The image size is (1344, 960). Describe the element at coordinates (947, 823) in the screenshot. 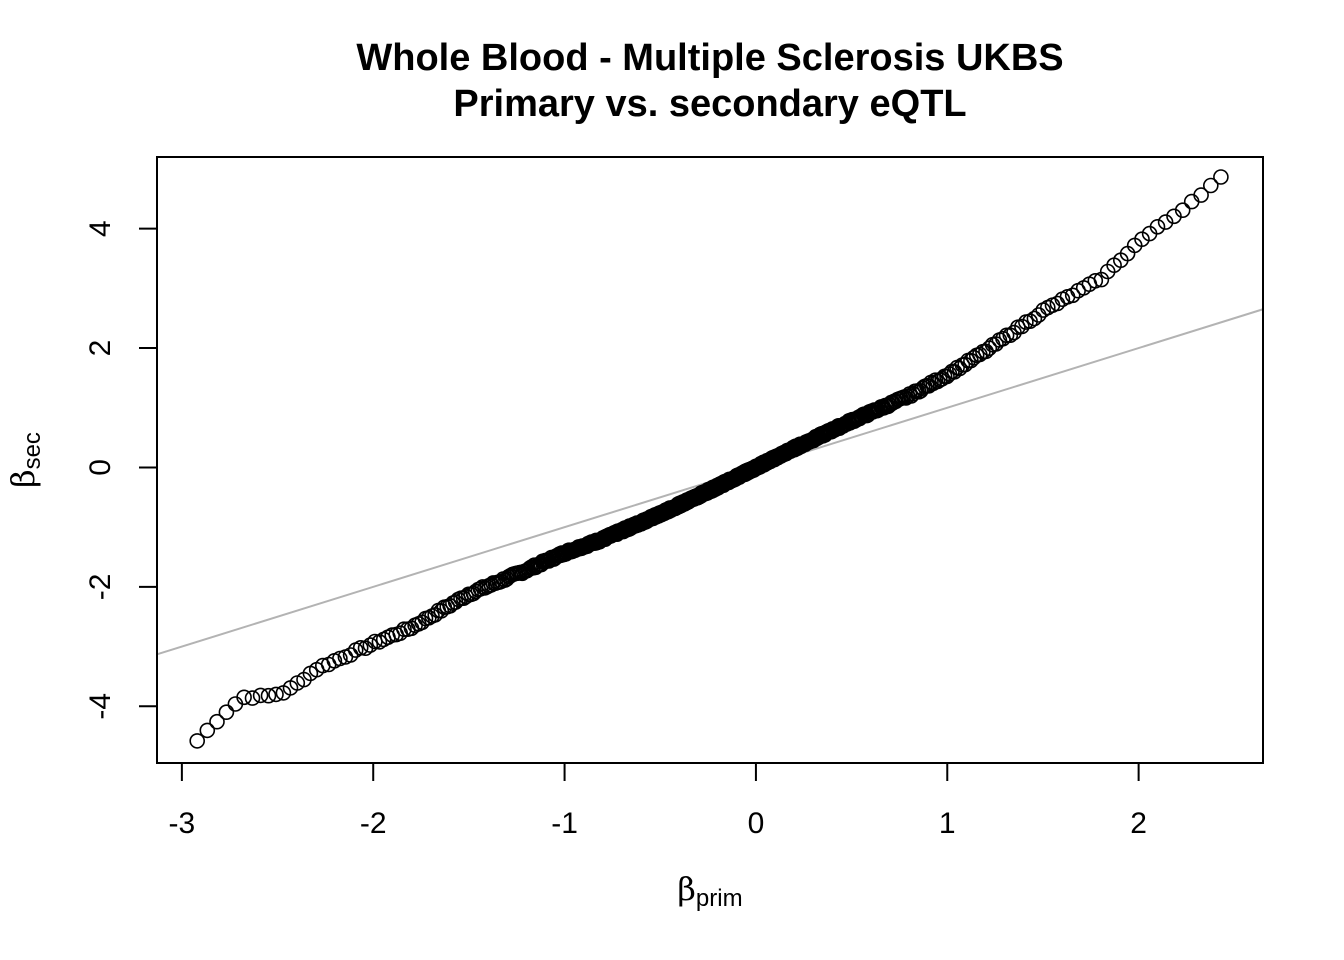

I see `x-tick-label: 1` at that location.